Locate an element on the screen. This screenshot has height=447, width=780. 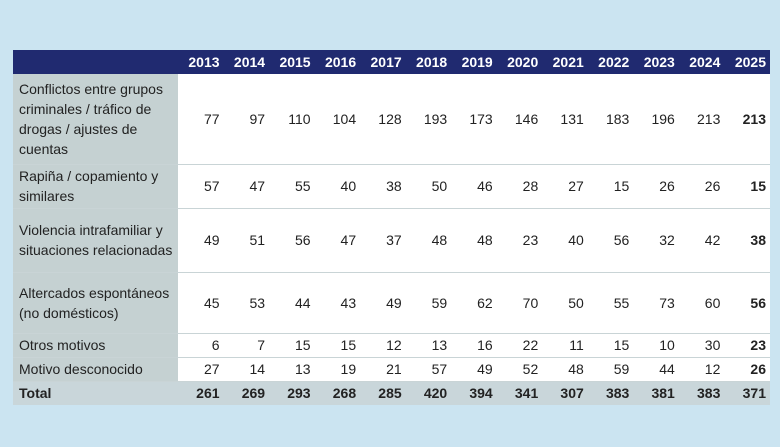
cell-value: 131 is located at coordinates (565, 119).